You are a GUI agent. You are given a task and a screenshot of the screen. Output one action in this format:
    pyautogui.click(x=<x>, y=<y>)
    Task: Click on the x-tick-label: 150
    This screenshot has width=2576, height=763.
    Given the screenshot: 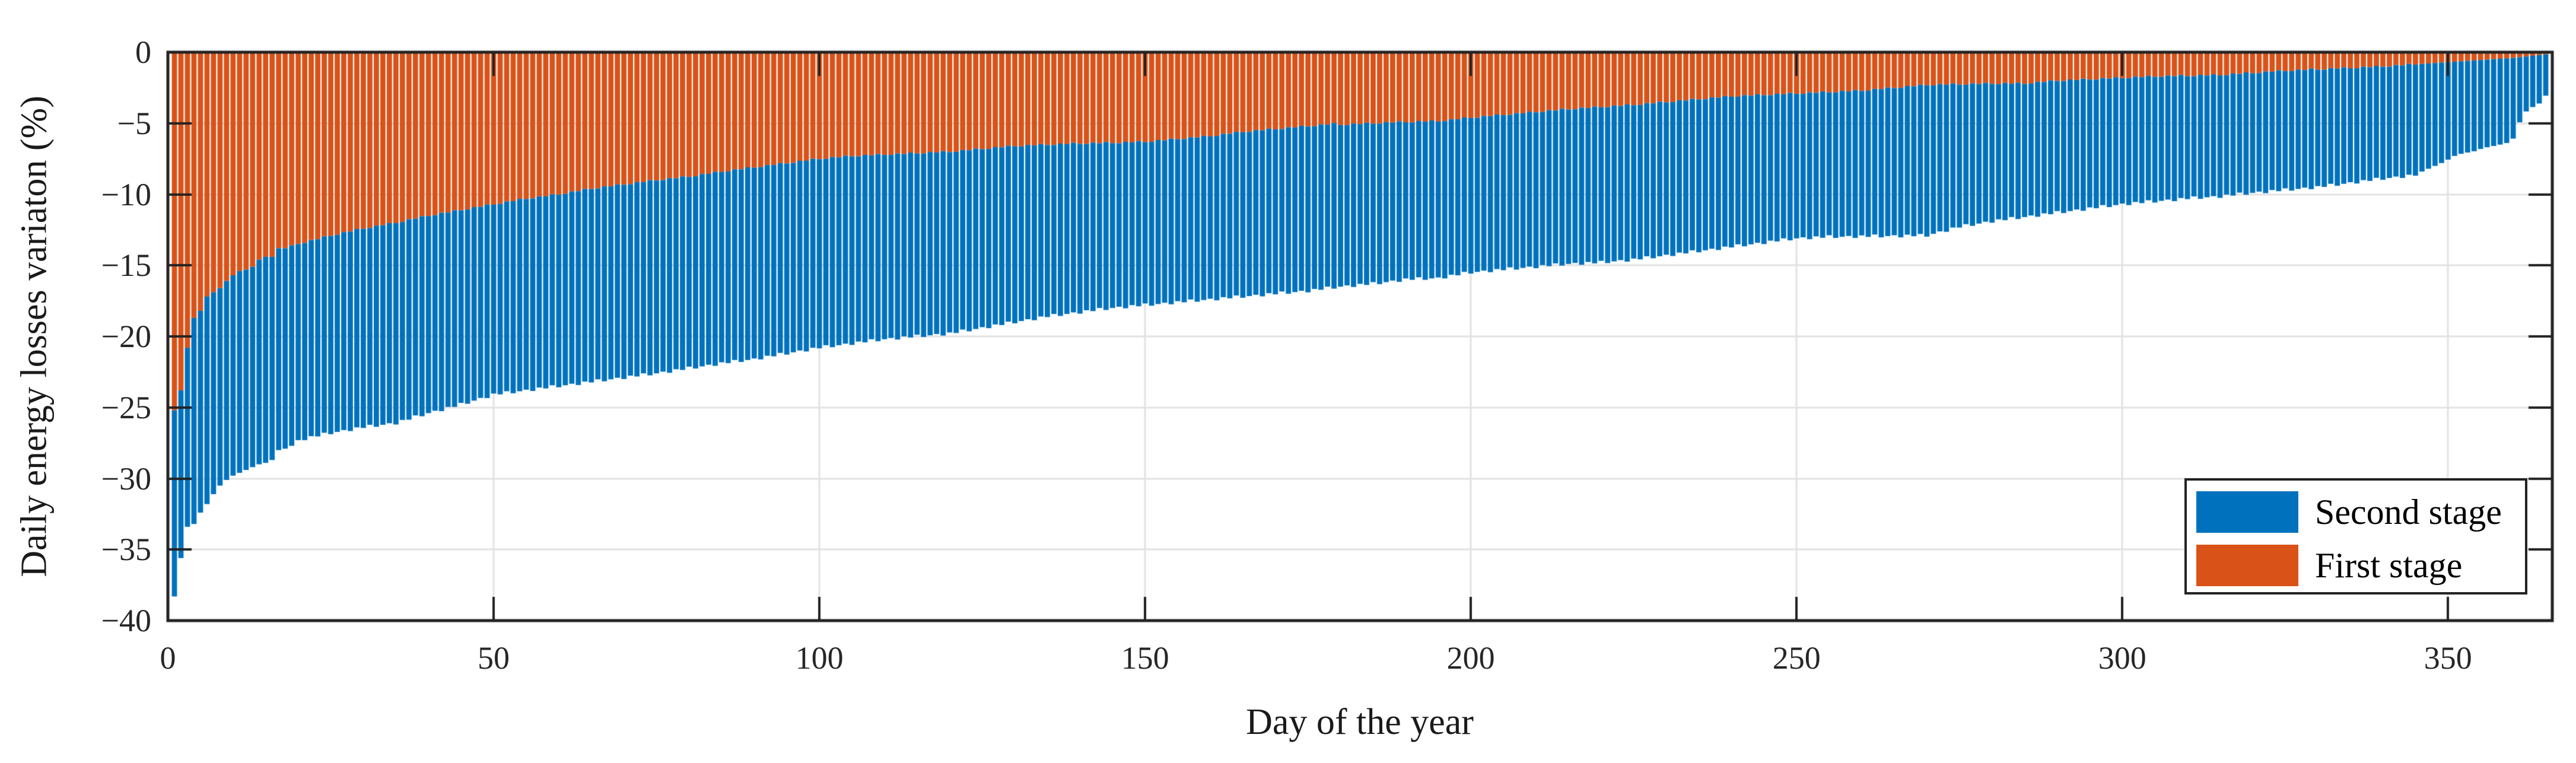 What is the action you would take?
    pyautogui.click(x=1145, y=658)
    